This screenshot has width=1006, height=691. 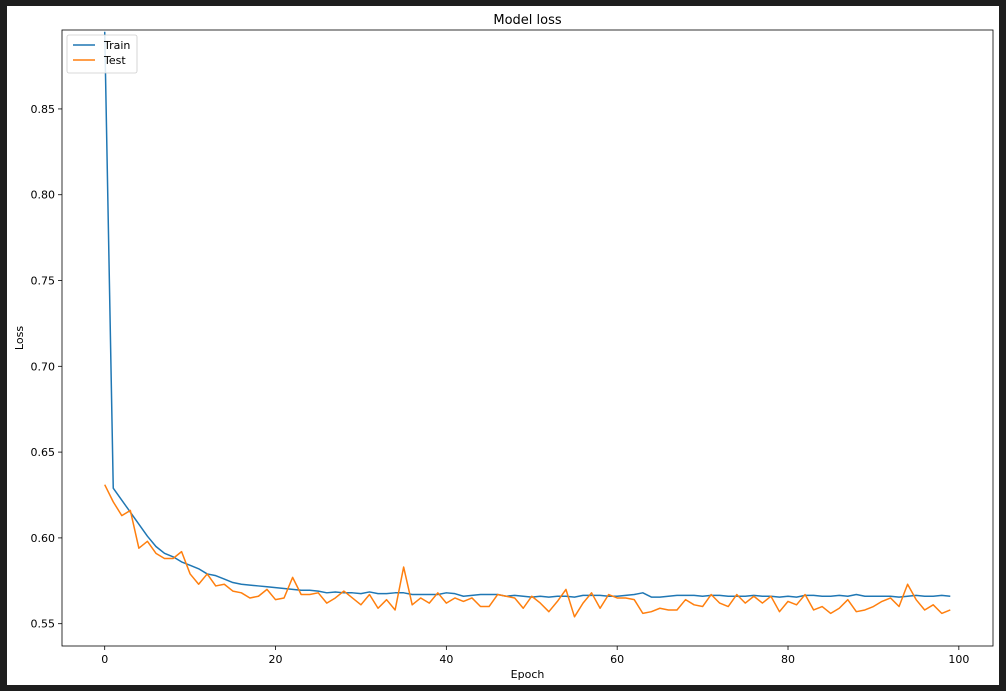 I want to click on chart-title: Model loss, so click(x=527, y=20).